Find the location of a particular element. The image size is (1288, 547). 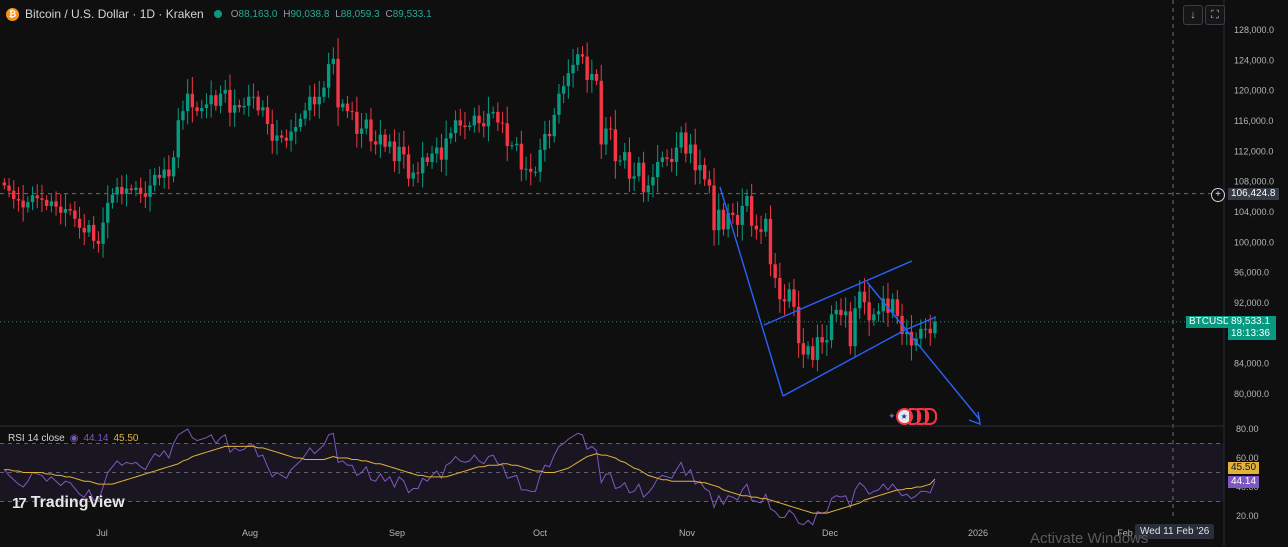

trendline-drawings is located at coordinates (850, 306).